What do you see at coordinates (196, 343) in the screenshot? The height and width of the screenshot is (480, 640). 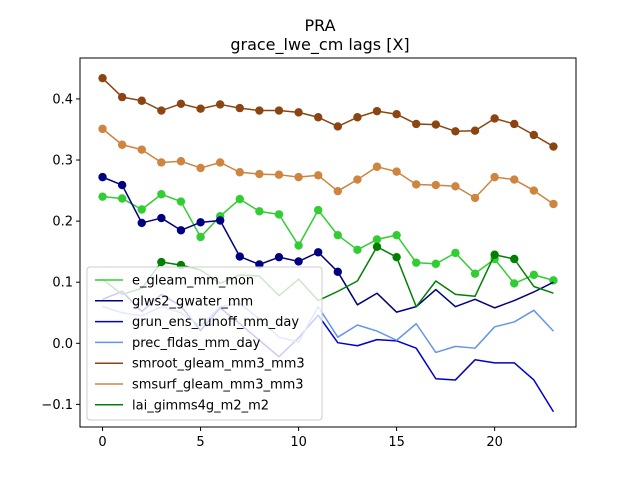 I see `legend-label: prec_fldas_mm_day` at bounding box center [196, 343].